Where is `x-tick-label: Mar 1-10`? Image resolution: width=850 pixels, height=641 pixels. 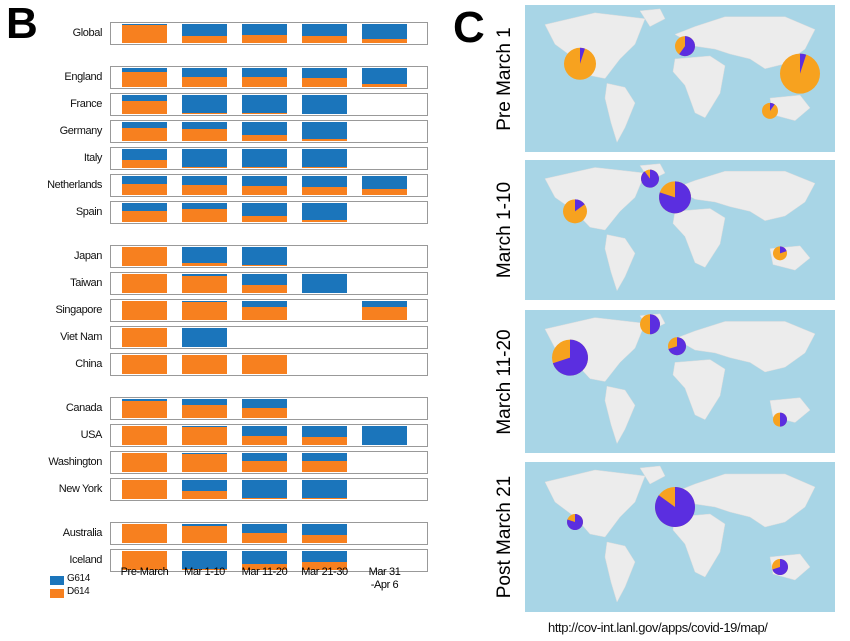 x-tick-label: Mar 1-10 is located at coordinates (204, 572).